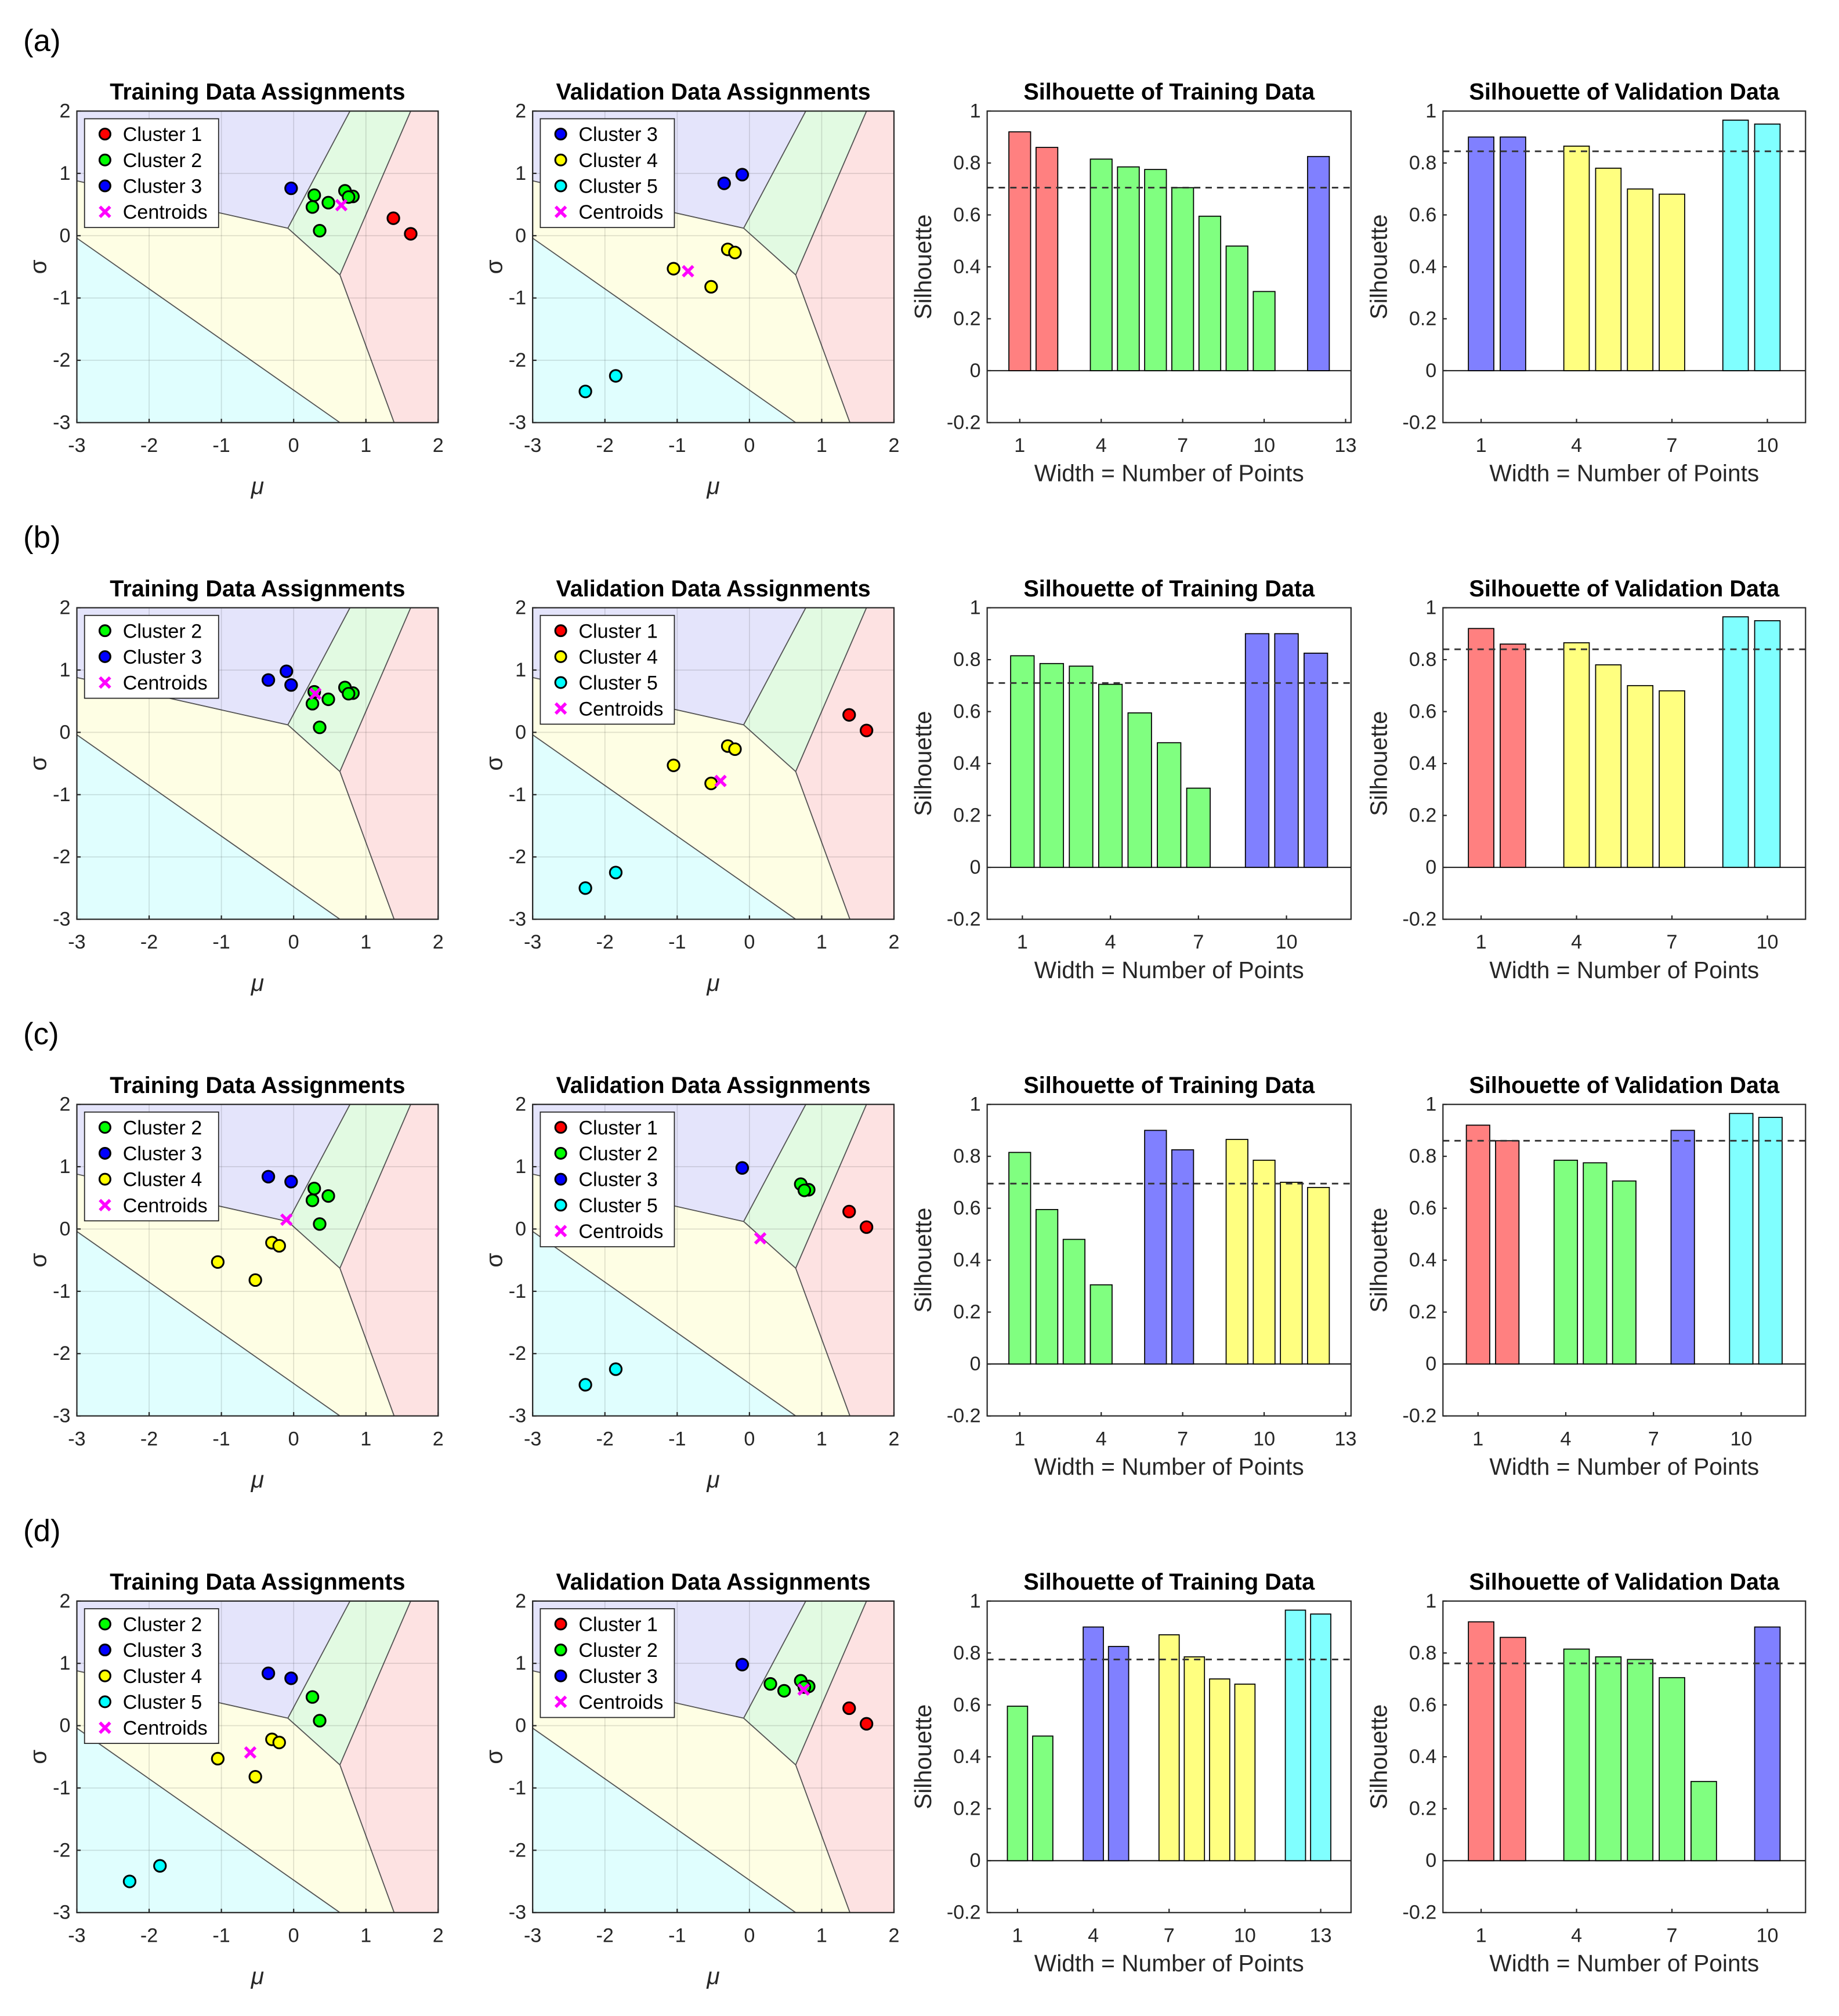 The image size is (1839, 2016). Describe the element at coordinates (493, 1260) in the screenshot. I see `y-axis-label: σ` at that location.